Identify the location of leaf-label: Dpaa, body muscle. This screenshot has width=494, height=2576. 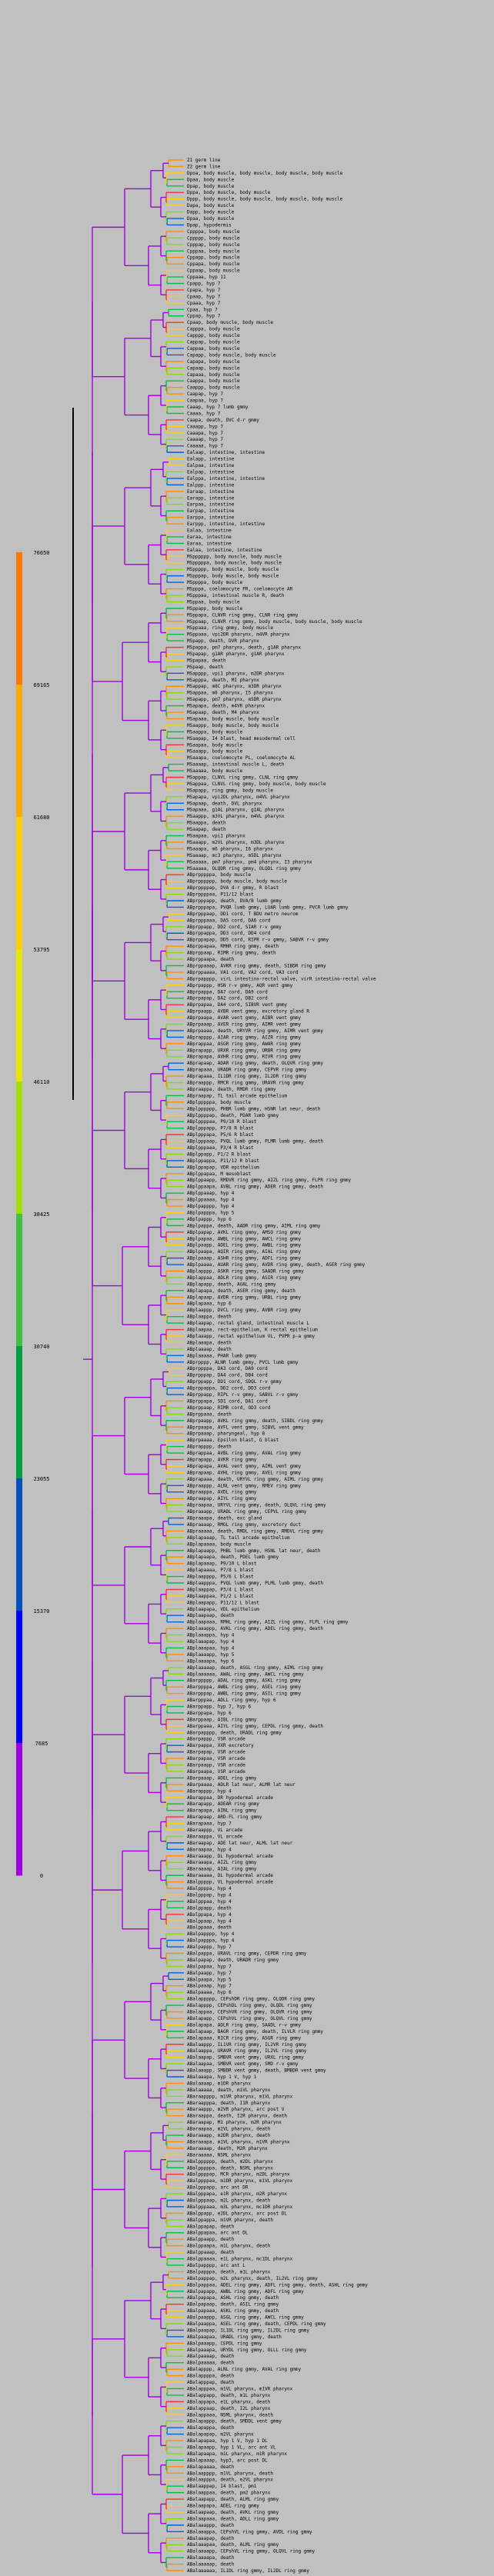
(211, 179).